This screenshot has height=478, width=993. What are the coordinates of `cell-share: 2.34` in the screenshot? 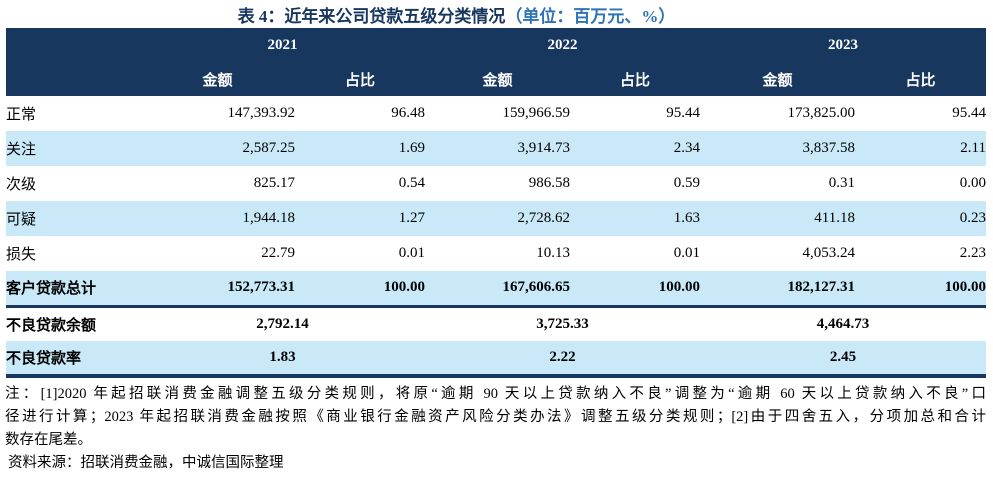 It's located at (686, 148).